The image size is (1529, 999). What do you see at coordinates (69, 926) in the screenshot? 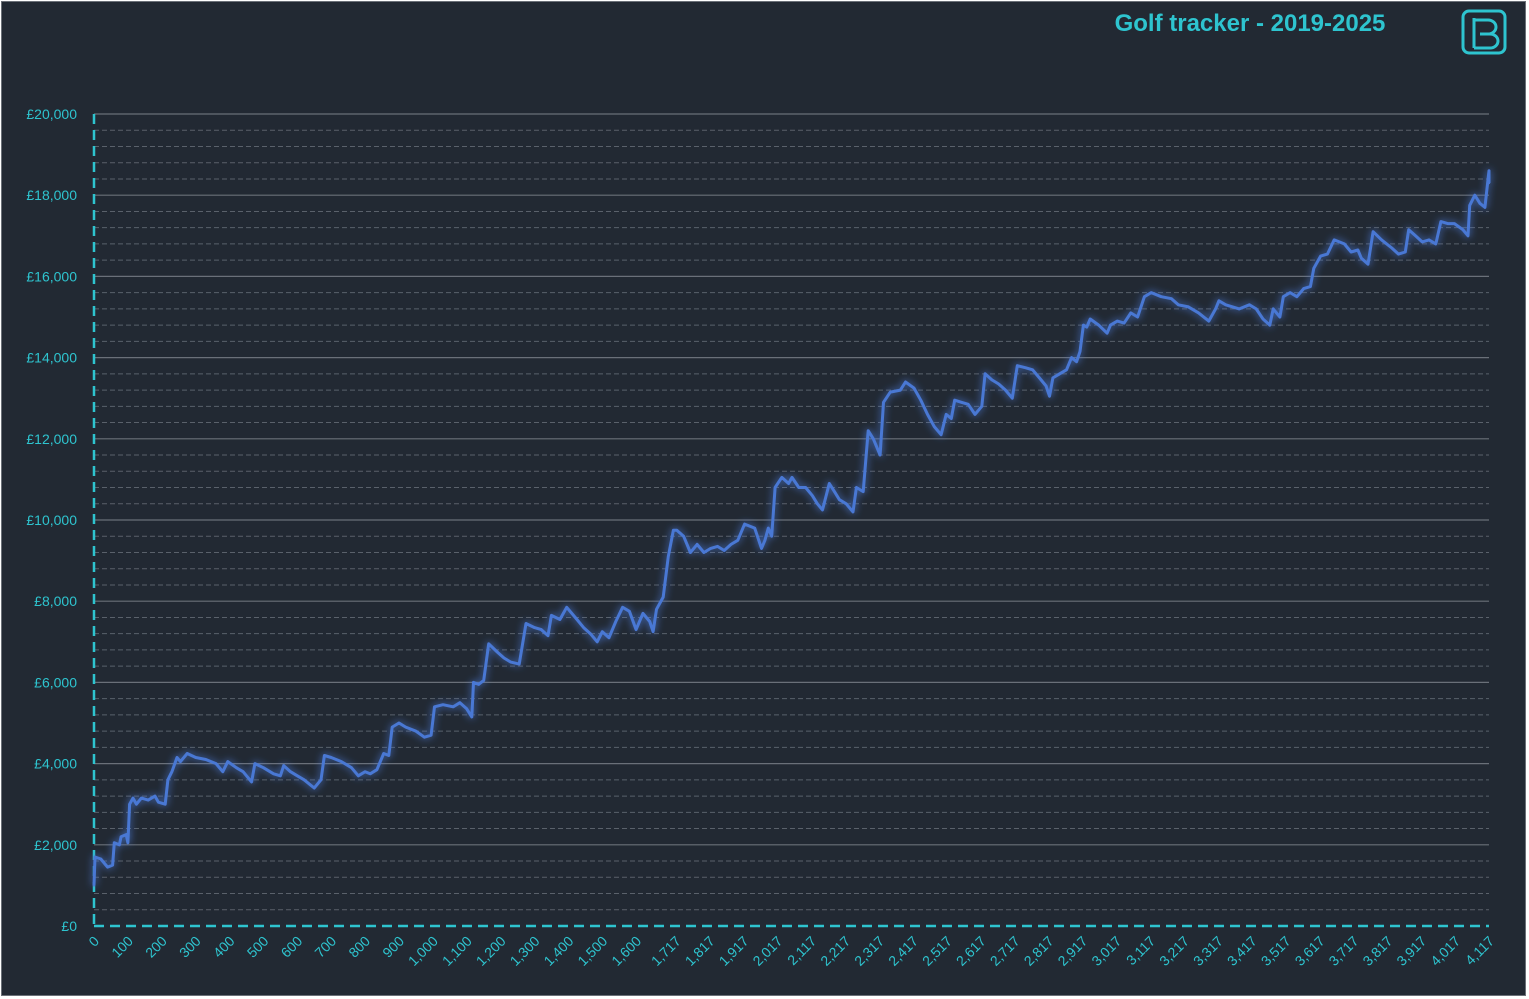
I see `y-tick-label: £0` at bounding box center [69, 926].